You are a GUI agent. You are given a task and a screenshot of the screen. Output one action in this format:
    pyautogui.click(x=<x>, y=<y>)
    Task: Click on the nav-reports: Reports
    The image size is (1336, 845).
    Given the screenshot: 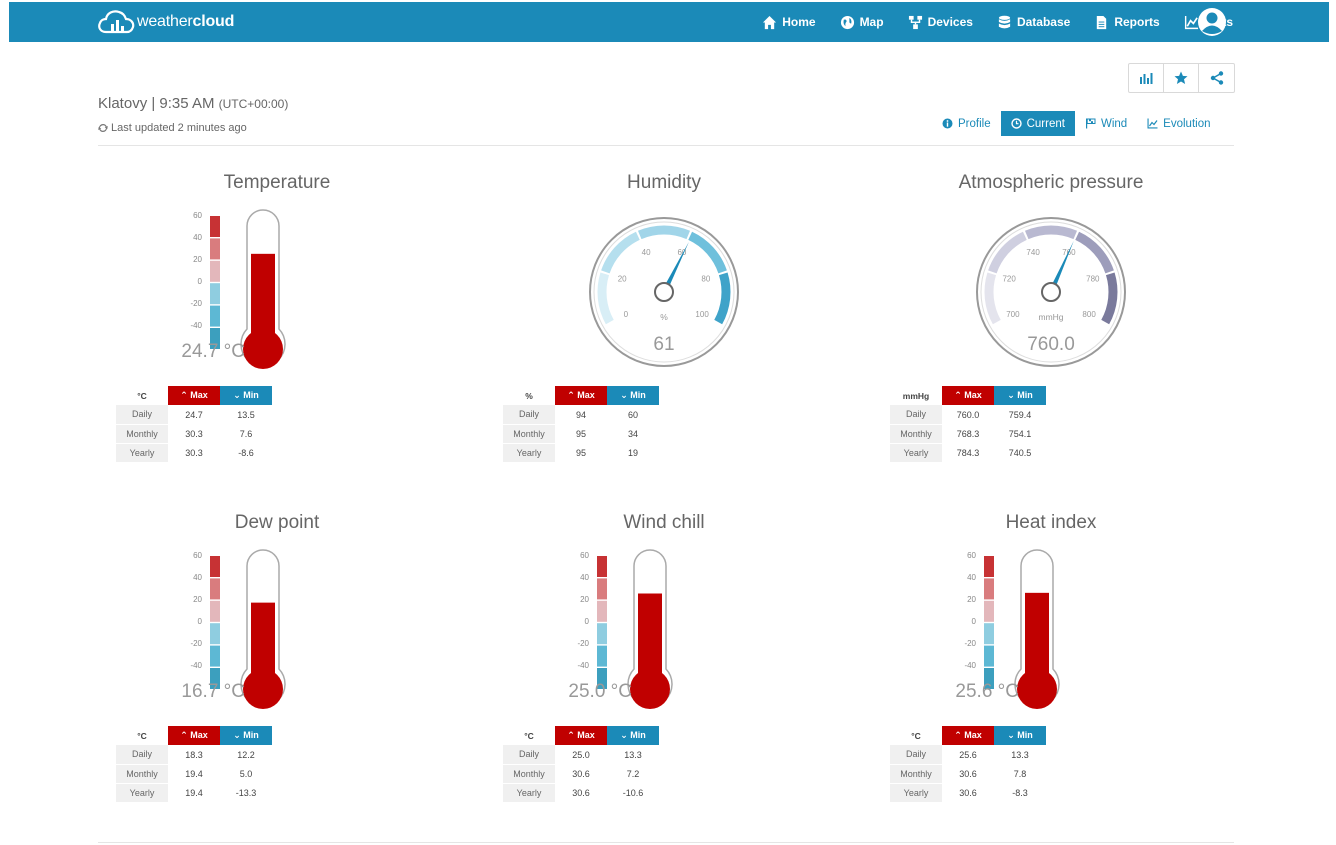 What is the action you would take?
    pyautogui.click(x=1127, y=22)
    